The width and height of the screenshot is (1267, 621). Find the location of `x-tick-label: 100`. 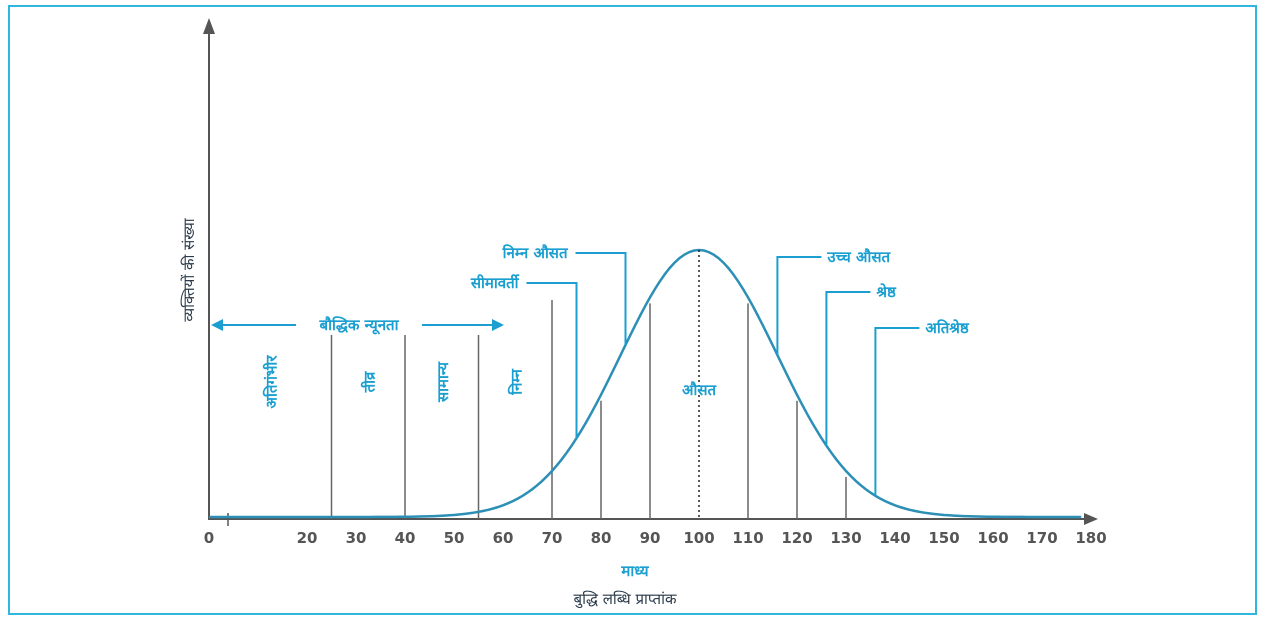

x-tick-label: 100 is located at coordinates (698, 538).